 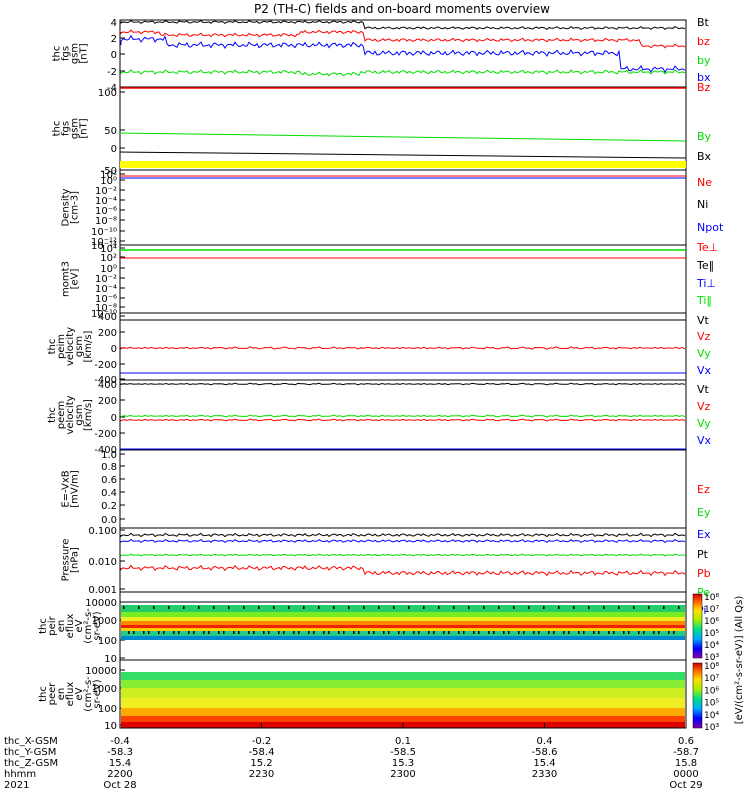 What do you see at coordinates (403, 137) in the screenshot?
I see `series-By` at bounding box center [403, 137].